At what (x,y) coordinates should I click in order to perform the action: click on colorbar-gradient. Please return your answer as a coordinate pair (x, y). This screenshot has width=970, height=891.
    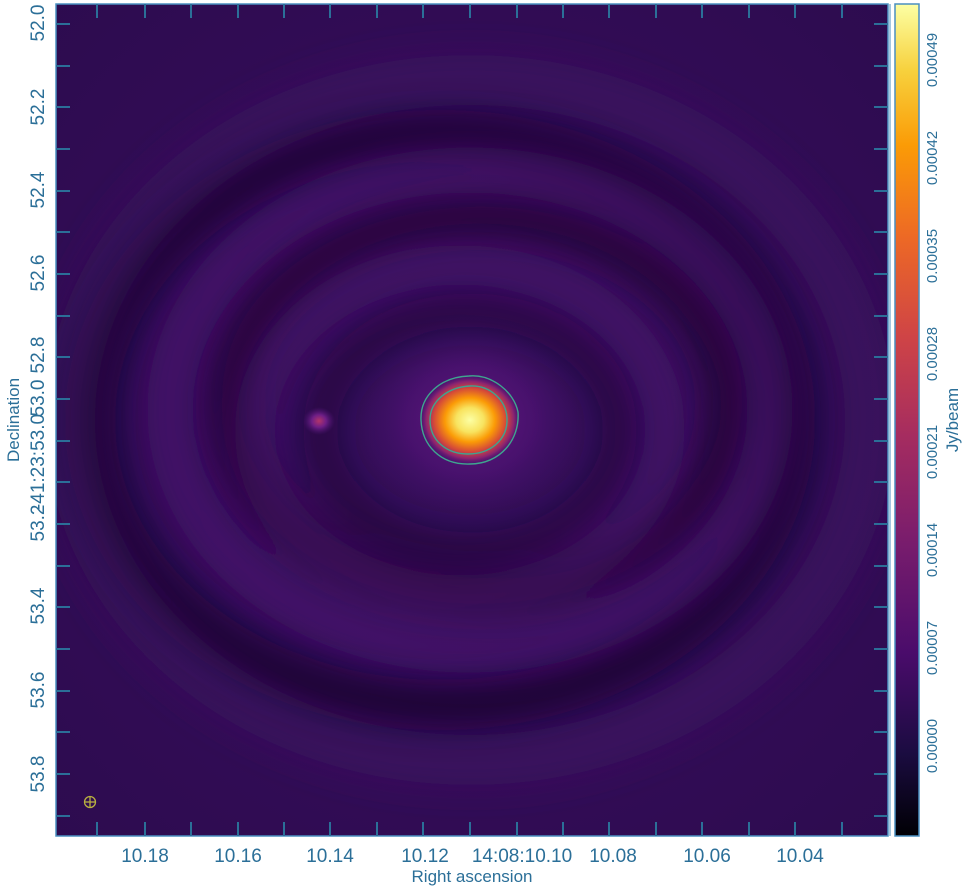
    Looking at the image, I should click on (907, 420).